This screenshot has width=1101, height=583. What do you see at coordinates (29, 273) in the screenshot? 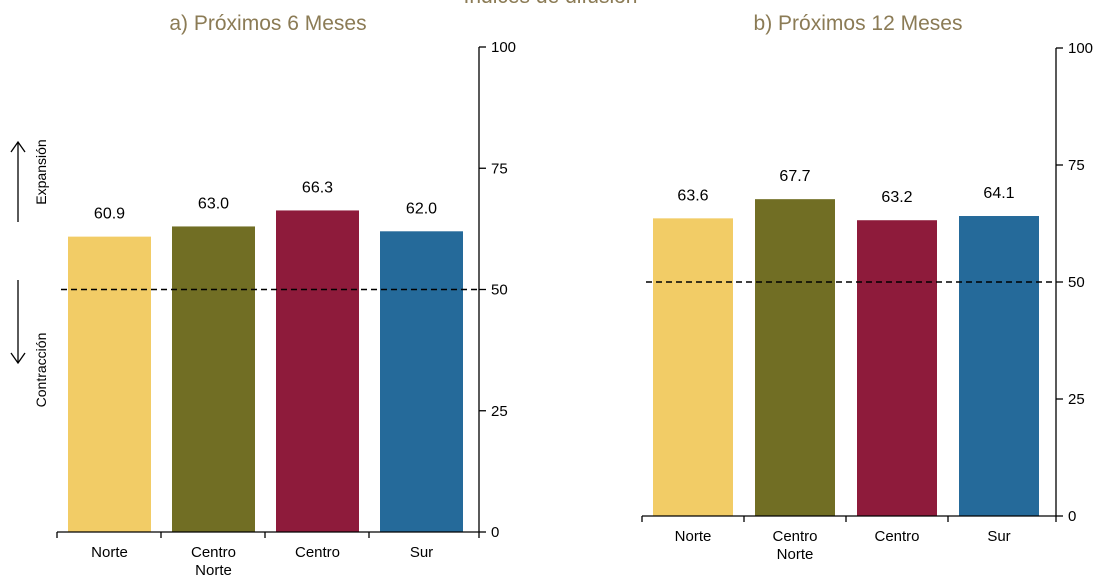
I see `side-annotations: Expansión Contracción` at bounding box center [29, 273].